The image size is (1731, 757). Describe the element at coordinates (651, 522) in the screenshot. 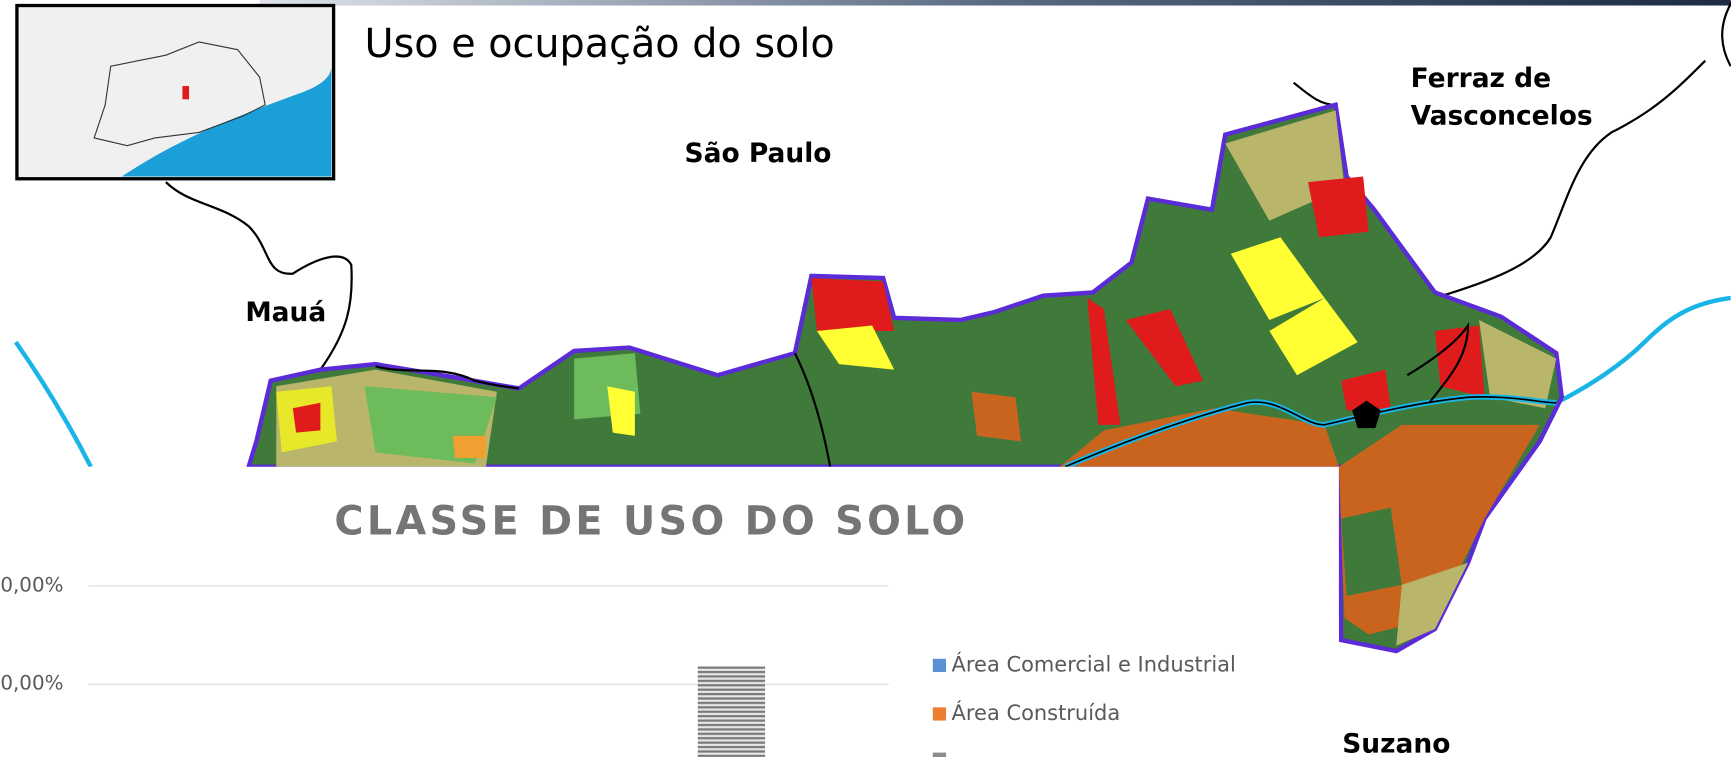

I see `chart-title: CLASSE DE USO DO SOLO` at that location.